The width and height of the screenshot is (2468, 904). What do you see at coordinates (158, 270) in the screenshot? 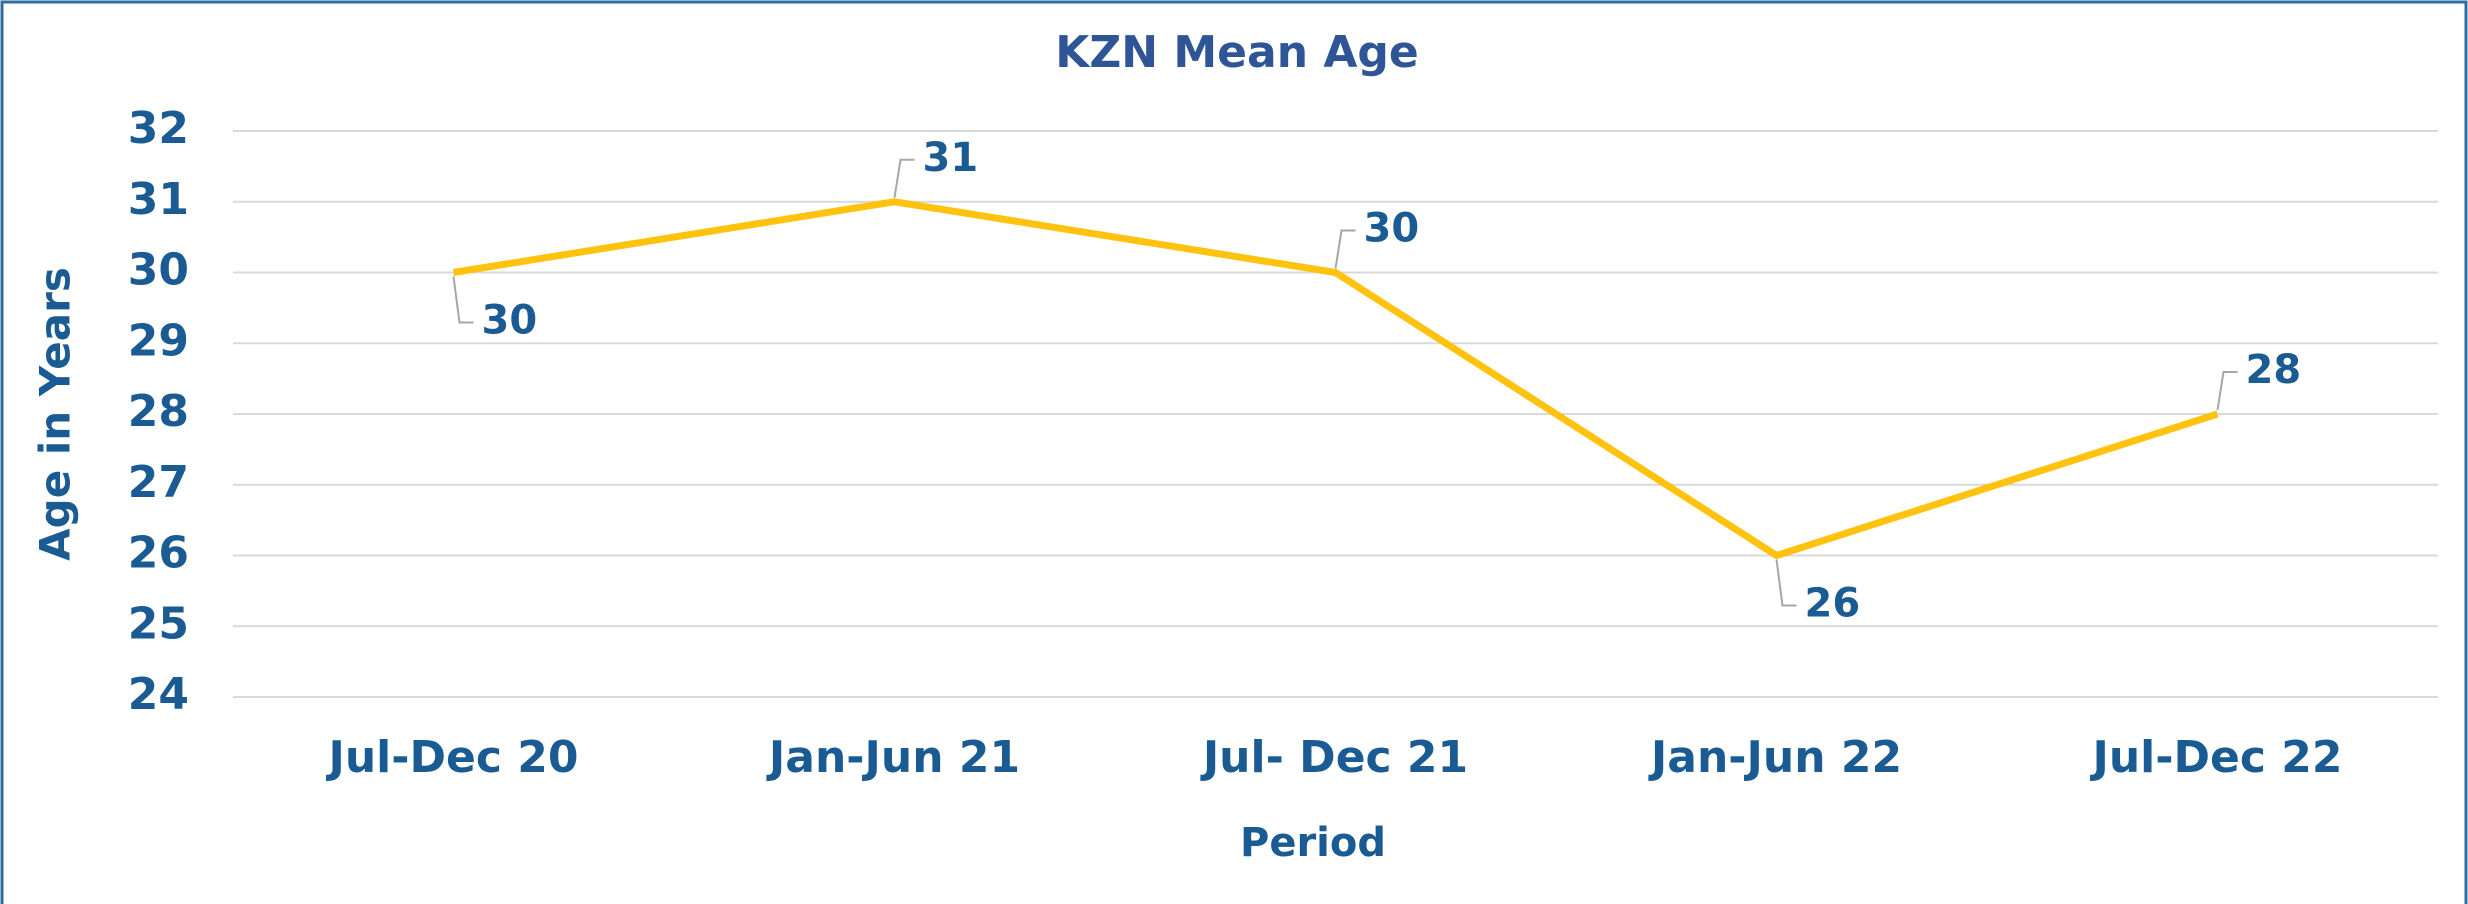
I see `y-tick-label: 30` at bounding box center [158, 270].